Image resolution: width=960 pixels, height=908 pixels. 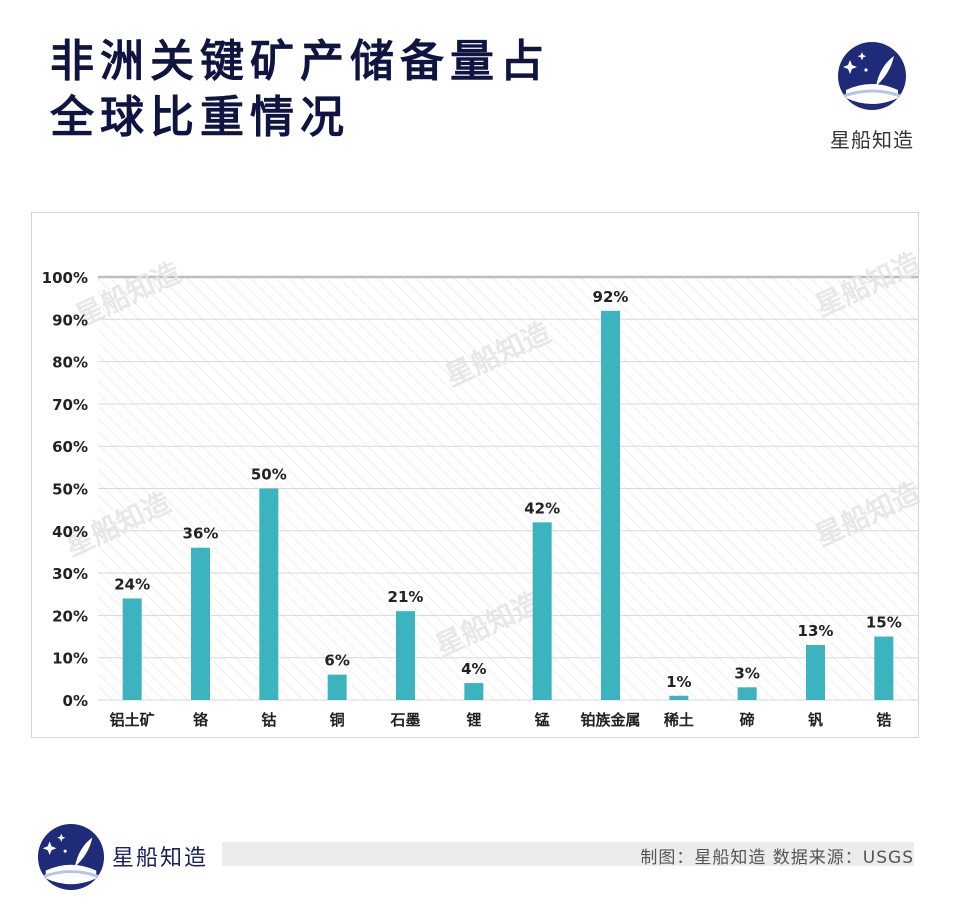 What do you see at coordinates (70, 490) in the screenshot?
I see `y-tick-label: 50%` at bounding box center [70, 490].